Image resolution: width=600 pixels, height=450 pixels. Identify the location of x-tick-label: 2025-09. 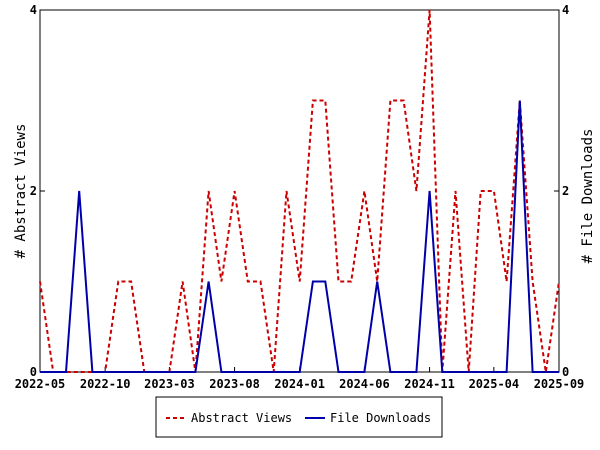
(559, 384).